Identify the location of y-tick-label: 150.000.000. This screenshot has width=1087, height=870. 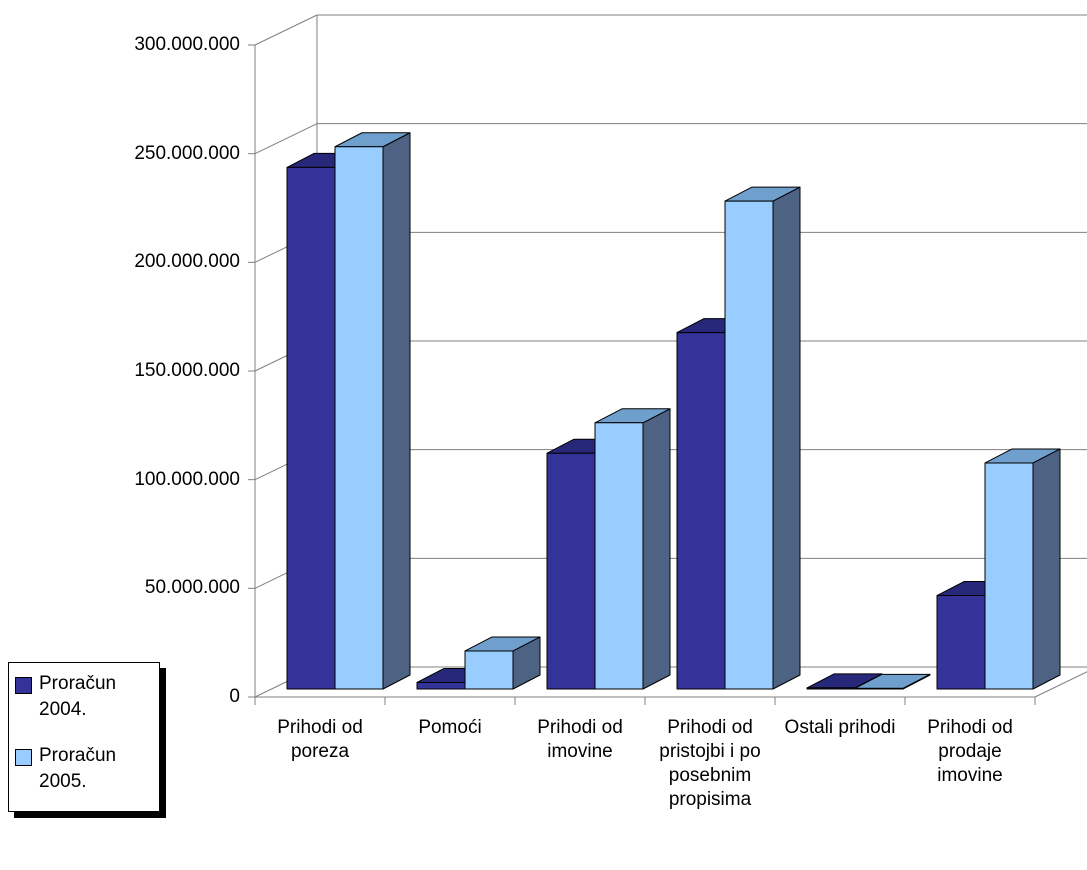
(187, 370).